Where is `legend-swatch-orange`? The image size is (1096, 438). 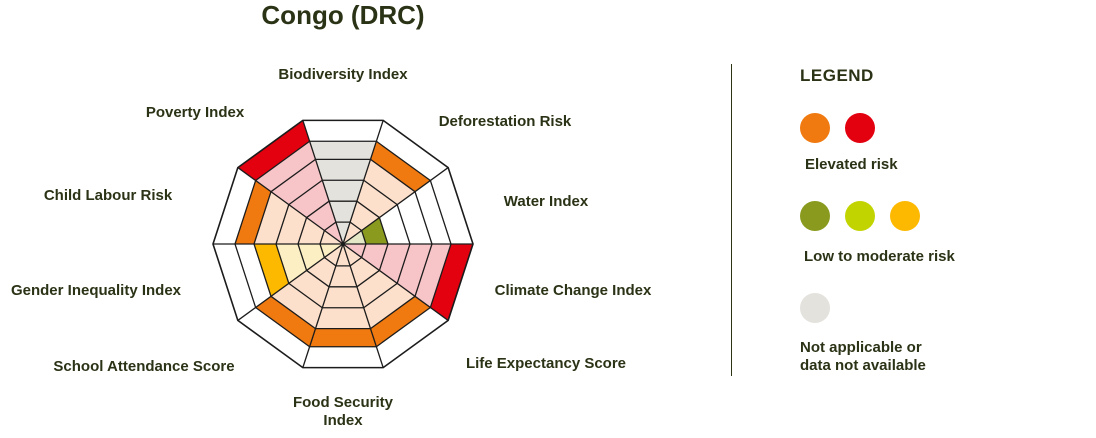 legend-swatch-orange is located at coordinates (815, 128).